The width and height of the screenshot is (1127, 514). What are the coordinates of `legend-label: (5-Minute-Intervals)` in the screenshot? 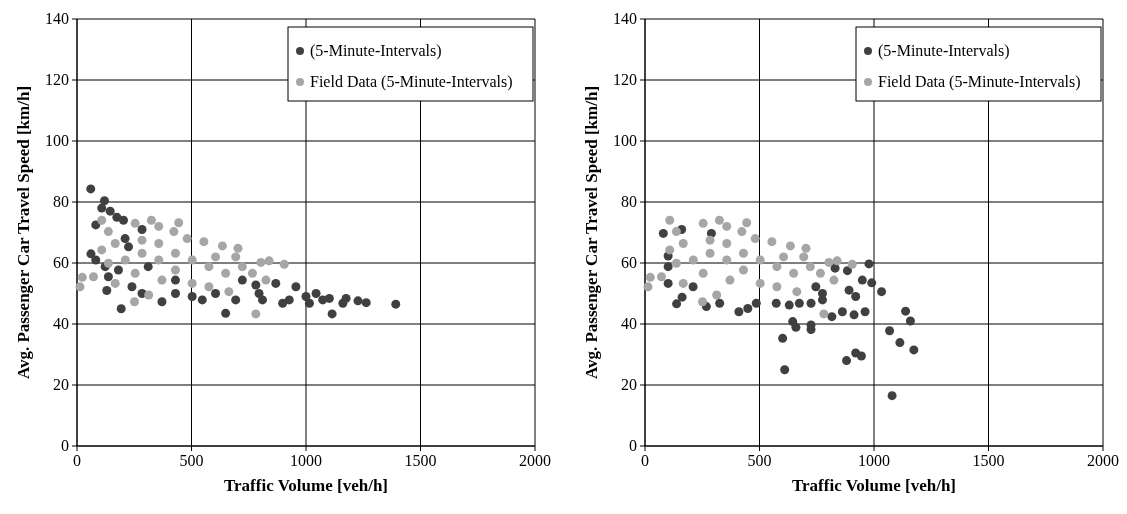 It's located at (944, 51).